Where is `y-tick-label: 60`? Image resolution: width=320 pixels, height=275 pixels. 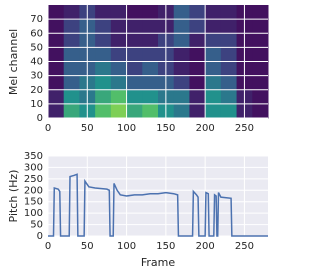 y-tick-label: 60 is located at coordinates (36, 33).